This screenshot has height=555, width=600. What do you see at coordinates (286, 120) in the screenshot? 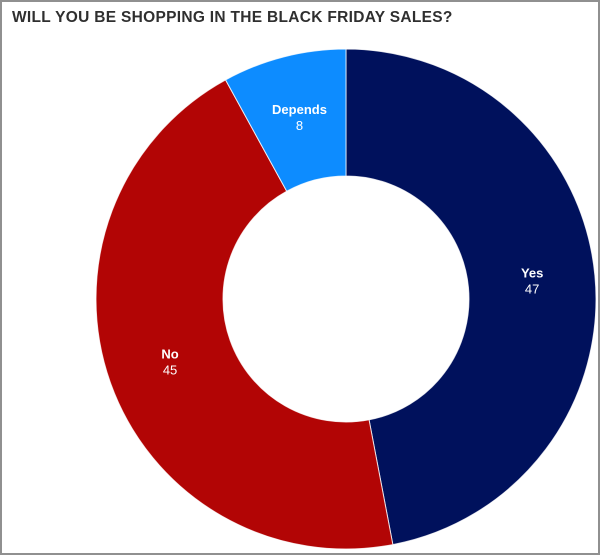
I see `donut-slice-depends` at bounding box center [286, 120].